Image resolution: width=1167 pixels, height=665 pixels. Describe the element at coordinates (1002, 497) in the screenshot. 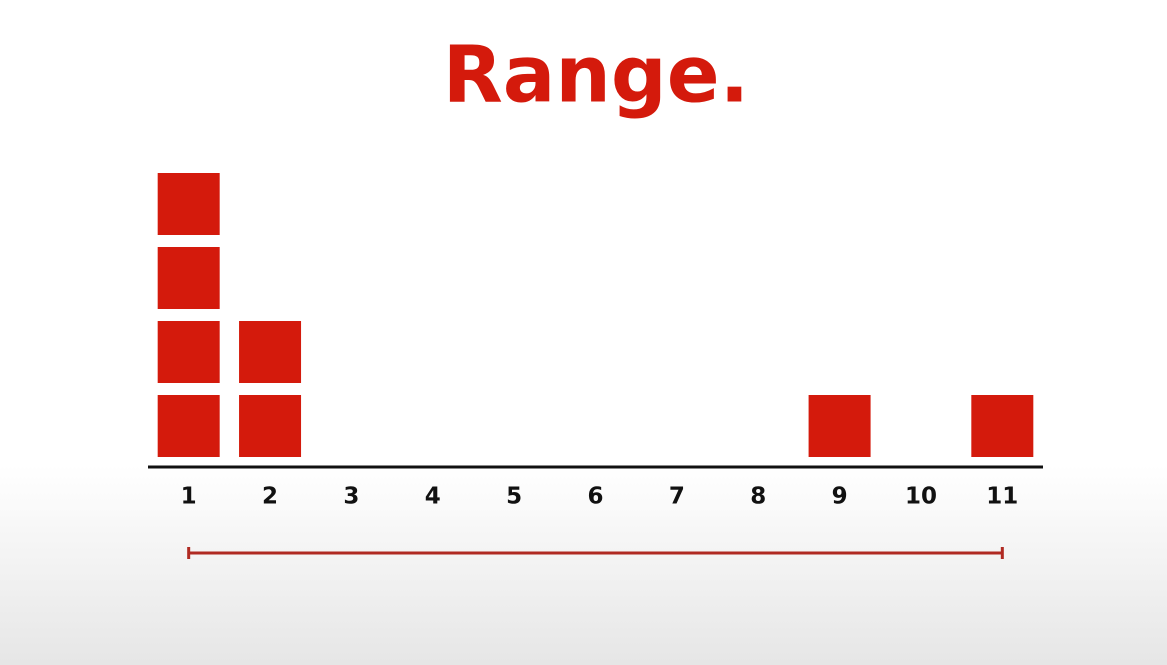

I see `x-tick-label: 11` at that location.